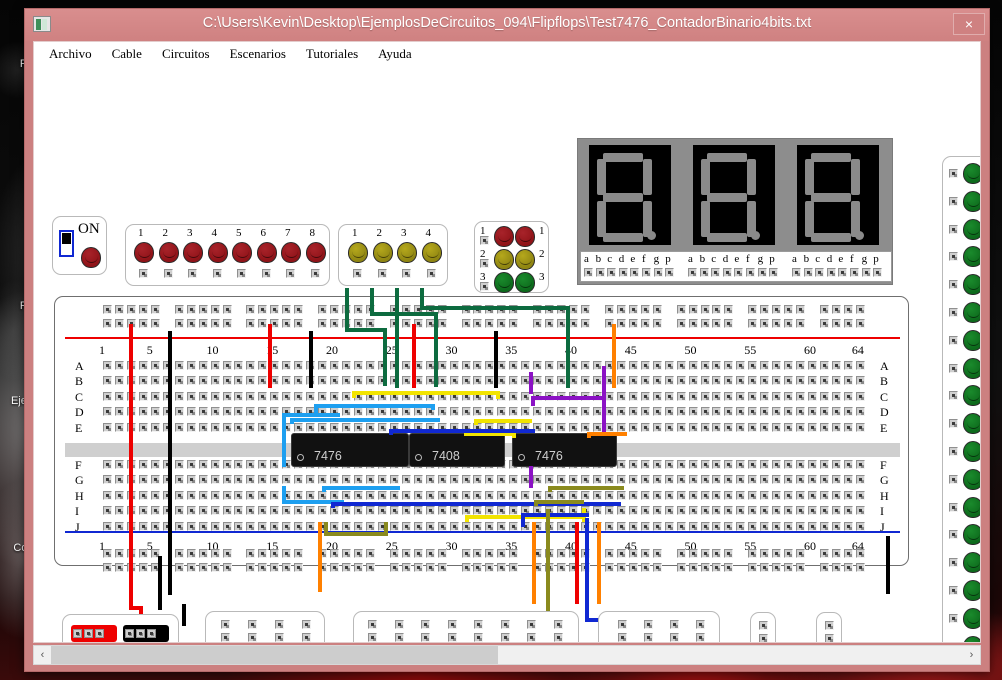  Describe the element at coordinates (284, 495) in the screenshot. I see `wire-cyan` at that location.